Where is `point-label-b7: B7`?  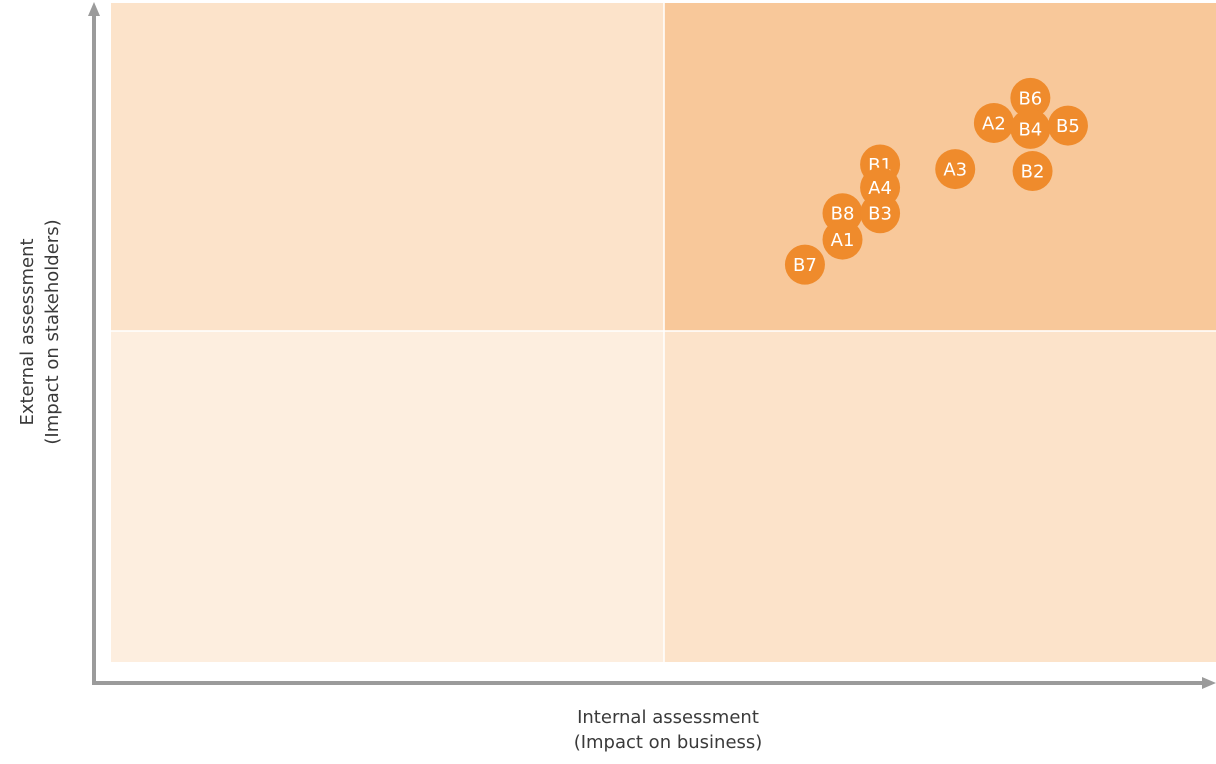 point-label-b7: B7 is located at coordinates (805, 265).